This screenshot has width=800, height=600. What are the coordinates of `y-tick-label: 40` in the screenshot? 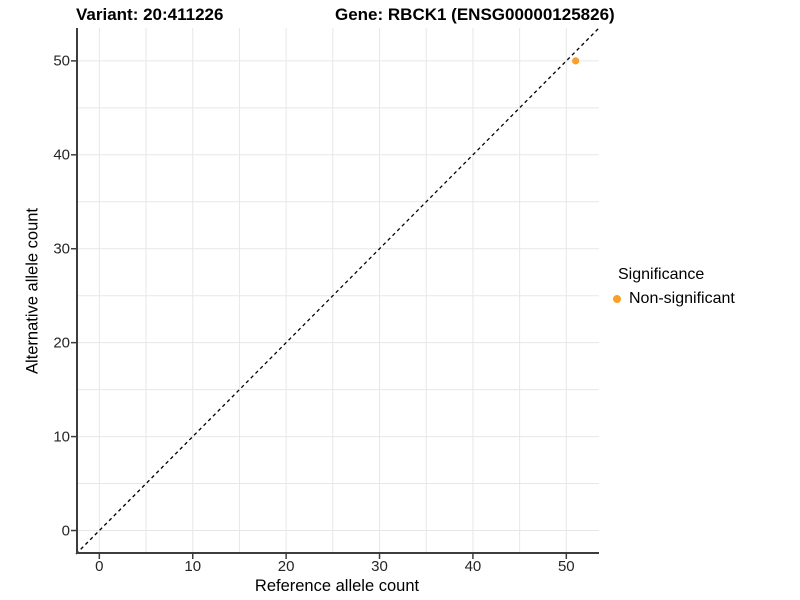 It's located at (61, 155).